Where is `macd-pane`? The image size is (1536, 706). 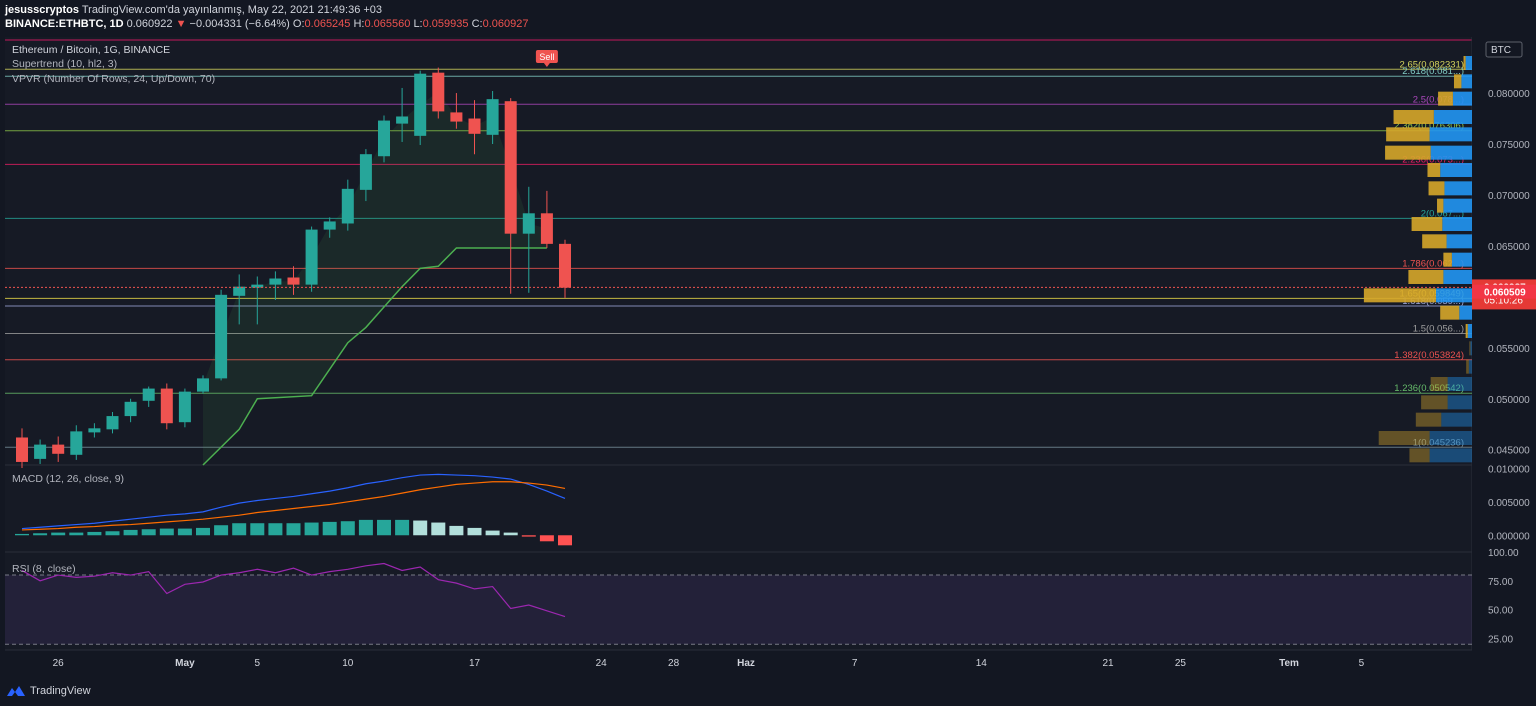 macd-pane is located at coordinates (738, 508).